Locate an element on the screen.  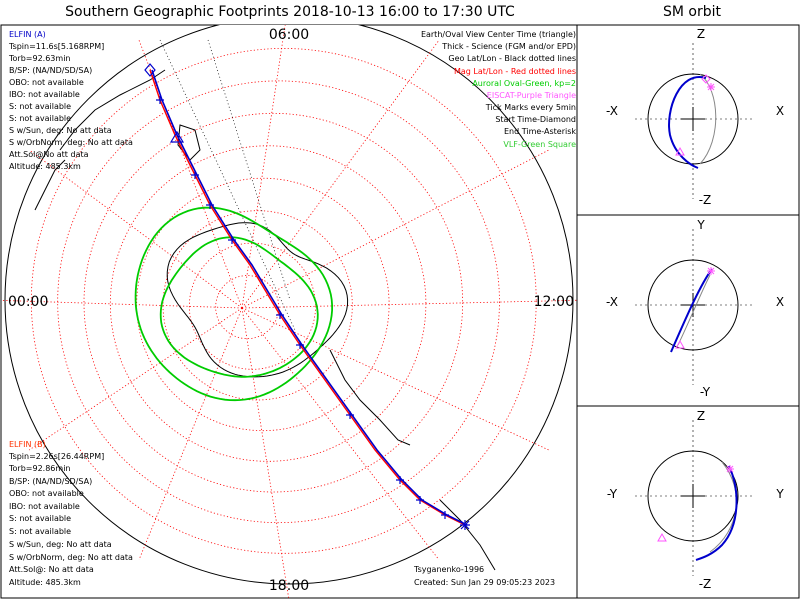
geo-lon-line is located at coordinates (227, 185).